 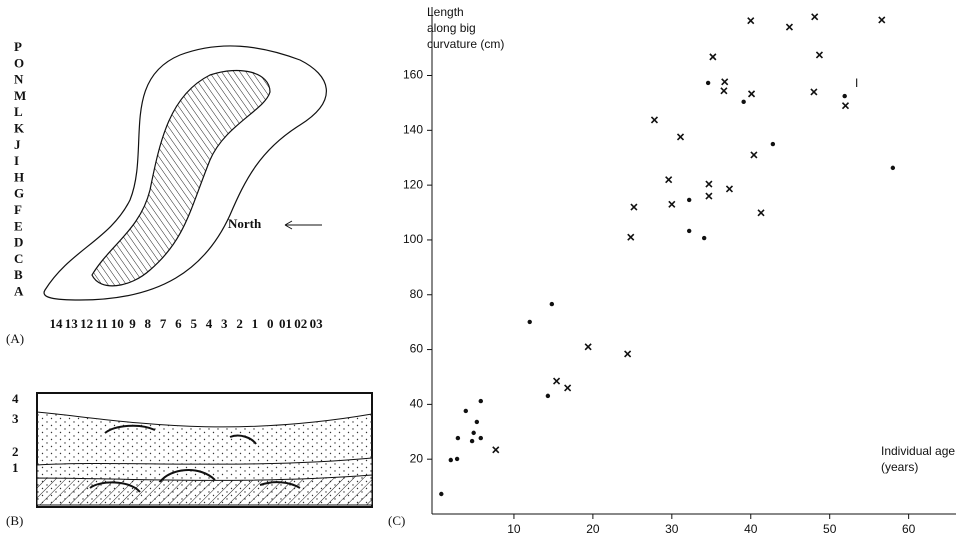 I want to click on row-label: E, so click(x=18, y=225).